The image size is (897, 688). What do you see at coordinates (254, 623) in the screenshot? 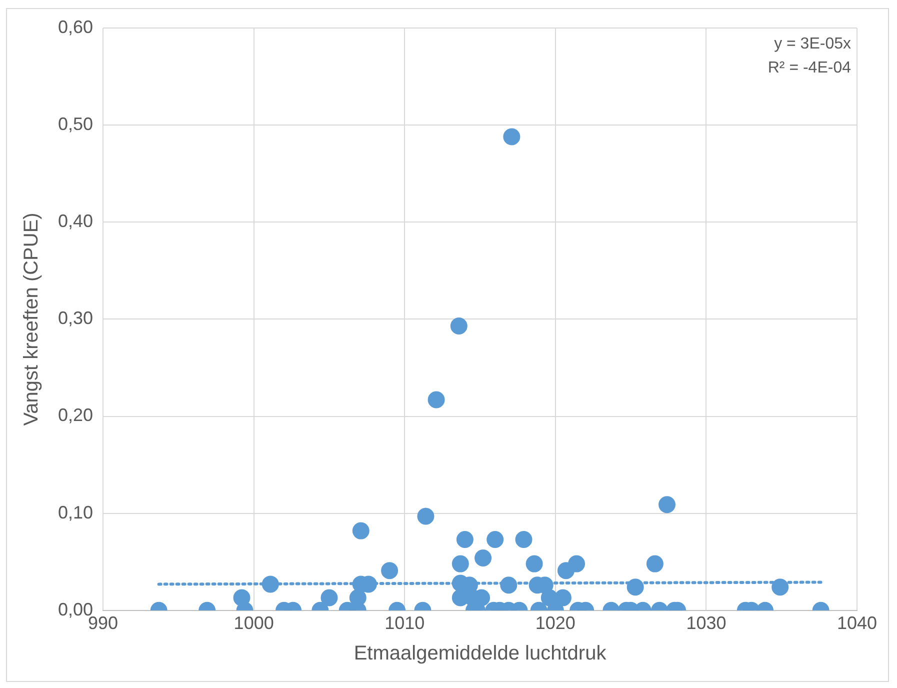
I see `x-tick-label: 1000` at bounding box center [254, 623].